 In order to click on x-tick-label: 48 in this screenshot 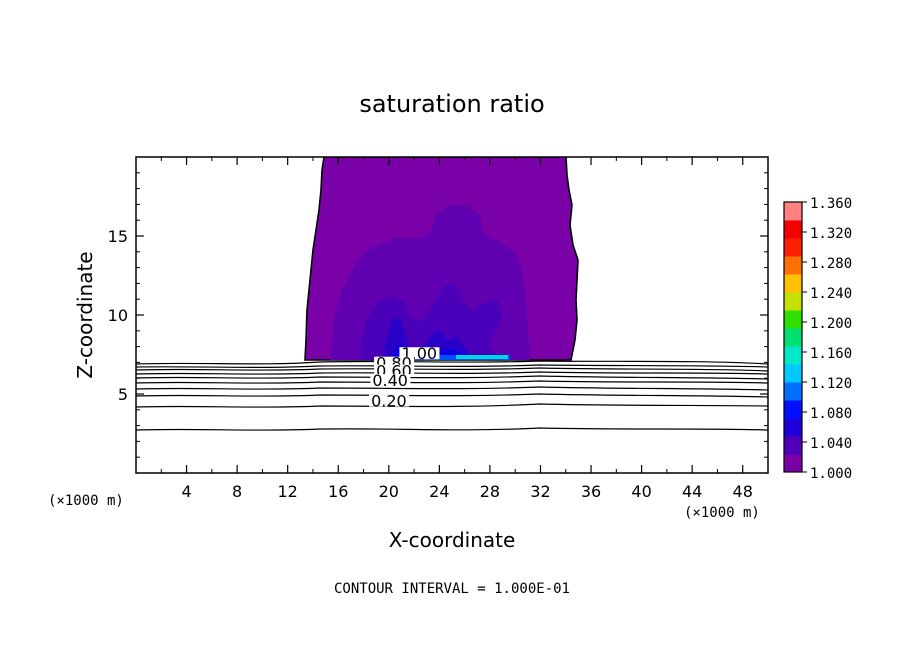, I will do `click(743, 491)`.